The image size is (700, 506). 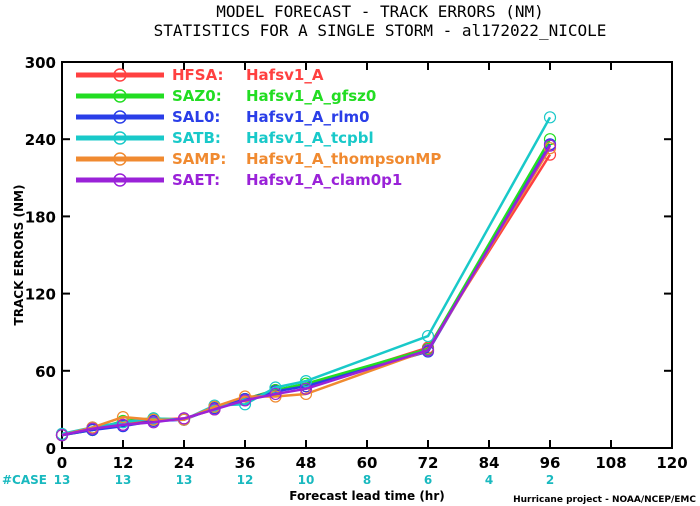 What do you see at coordinates (367, 463) in the screenshot?
I see `x-tick-label: 60` at bounding box center [367, 463].